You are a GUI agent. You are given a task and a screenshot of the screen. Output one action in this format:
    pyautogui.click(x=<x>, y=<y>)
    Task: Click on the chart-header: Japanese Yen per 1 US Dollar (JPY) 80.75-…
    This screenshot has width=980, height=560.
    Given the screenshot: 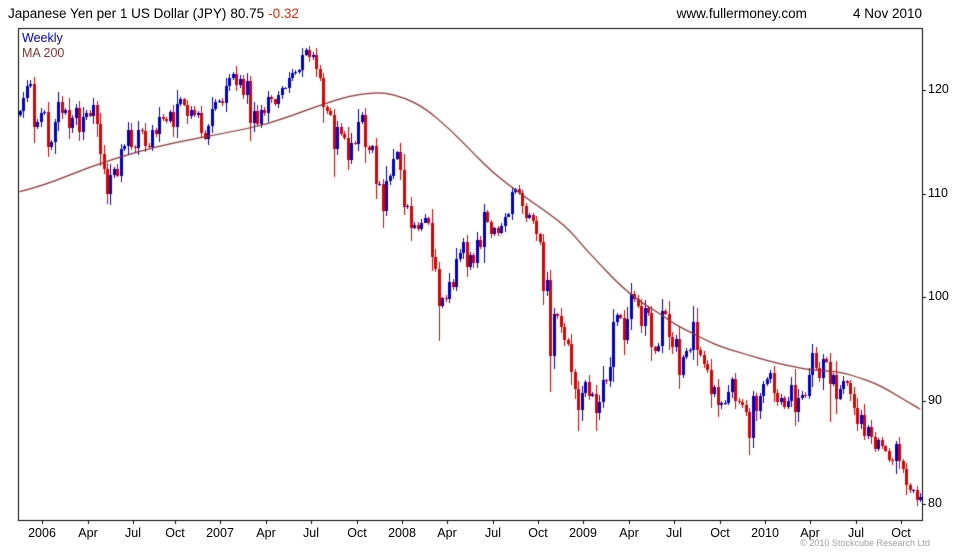 What is the action you would take?
    pyautogui.click(x=155, y=13)
    